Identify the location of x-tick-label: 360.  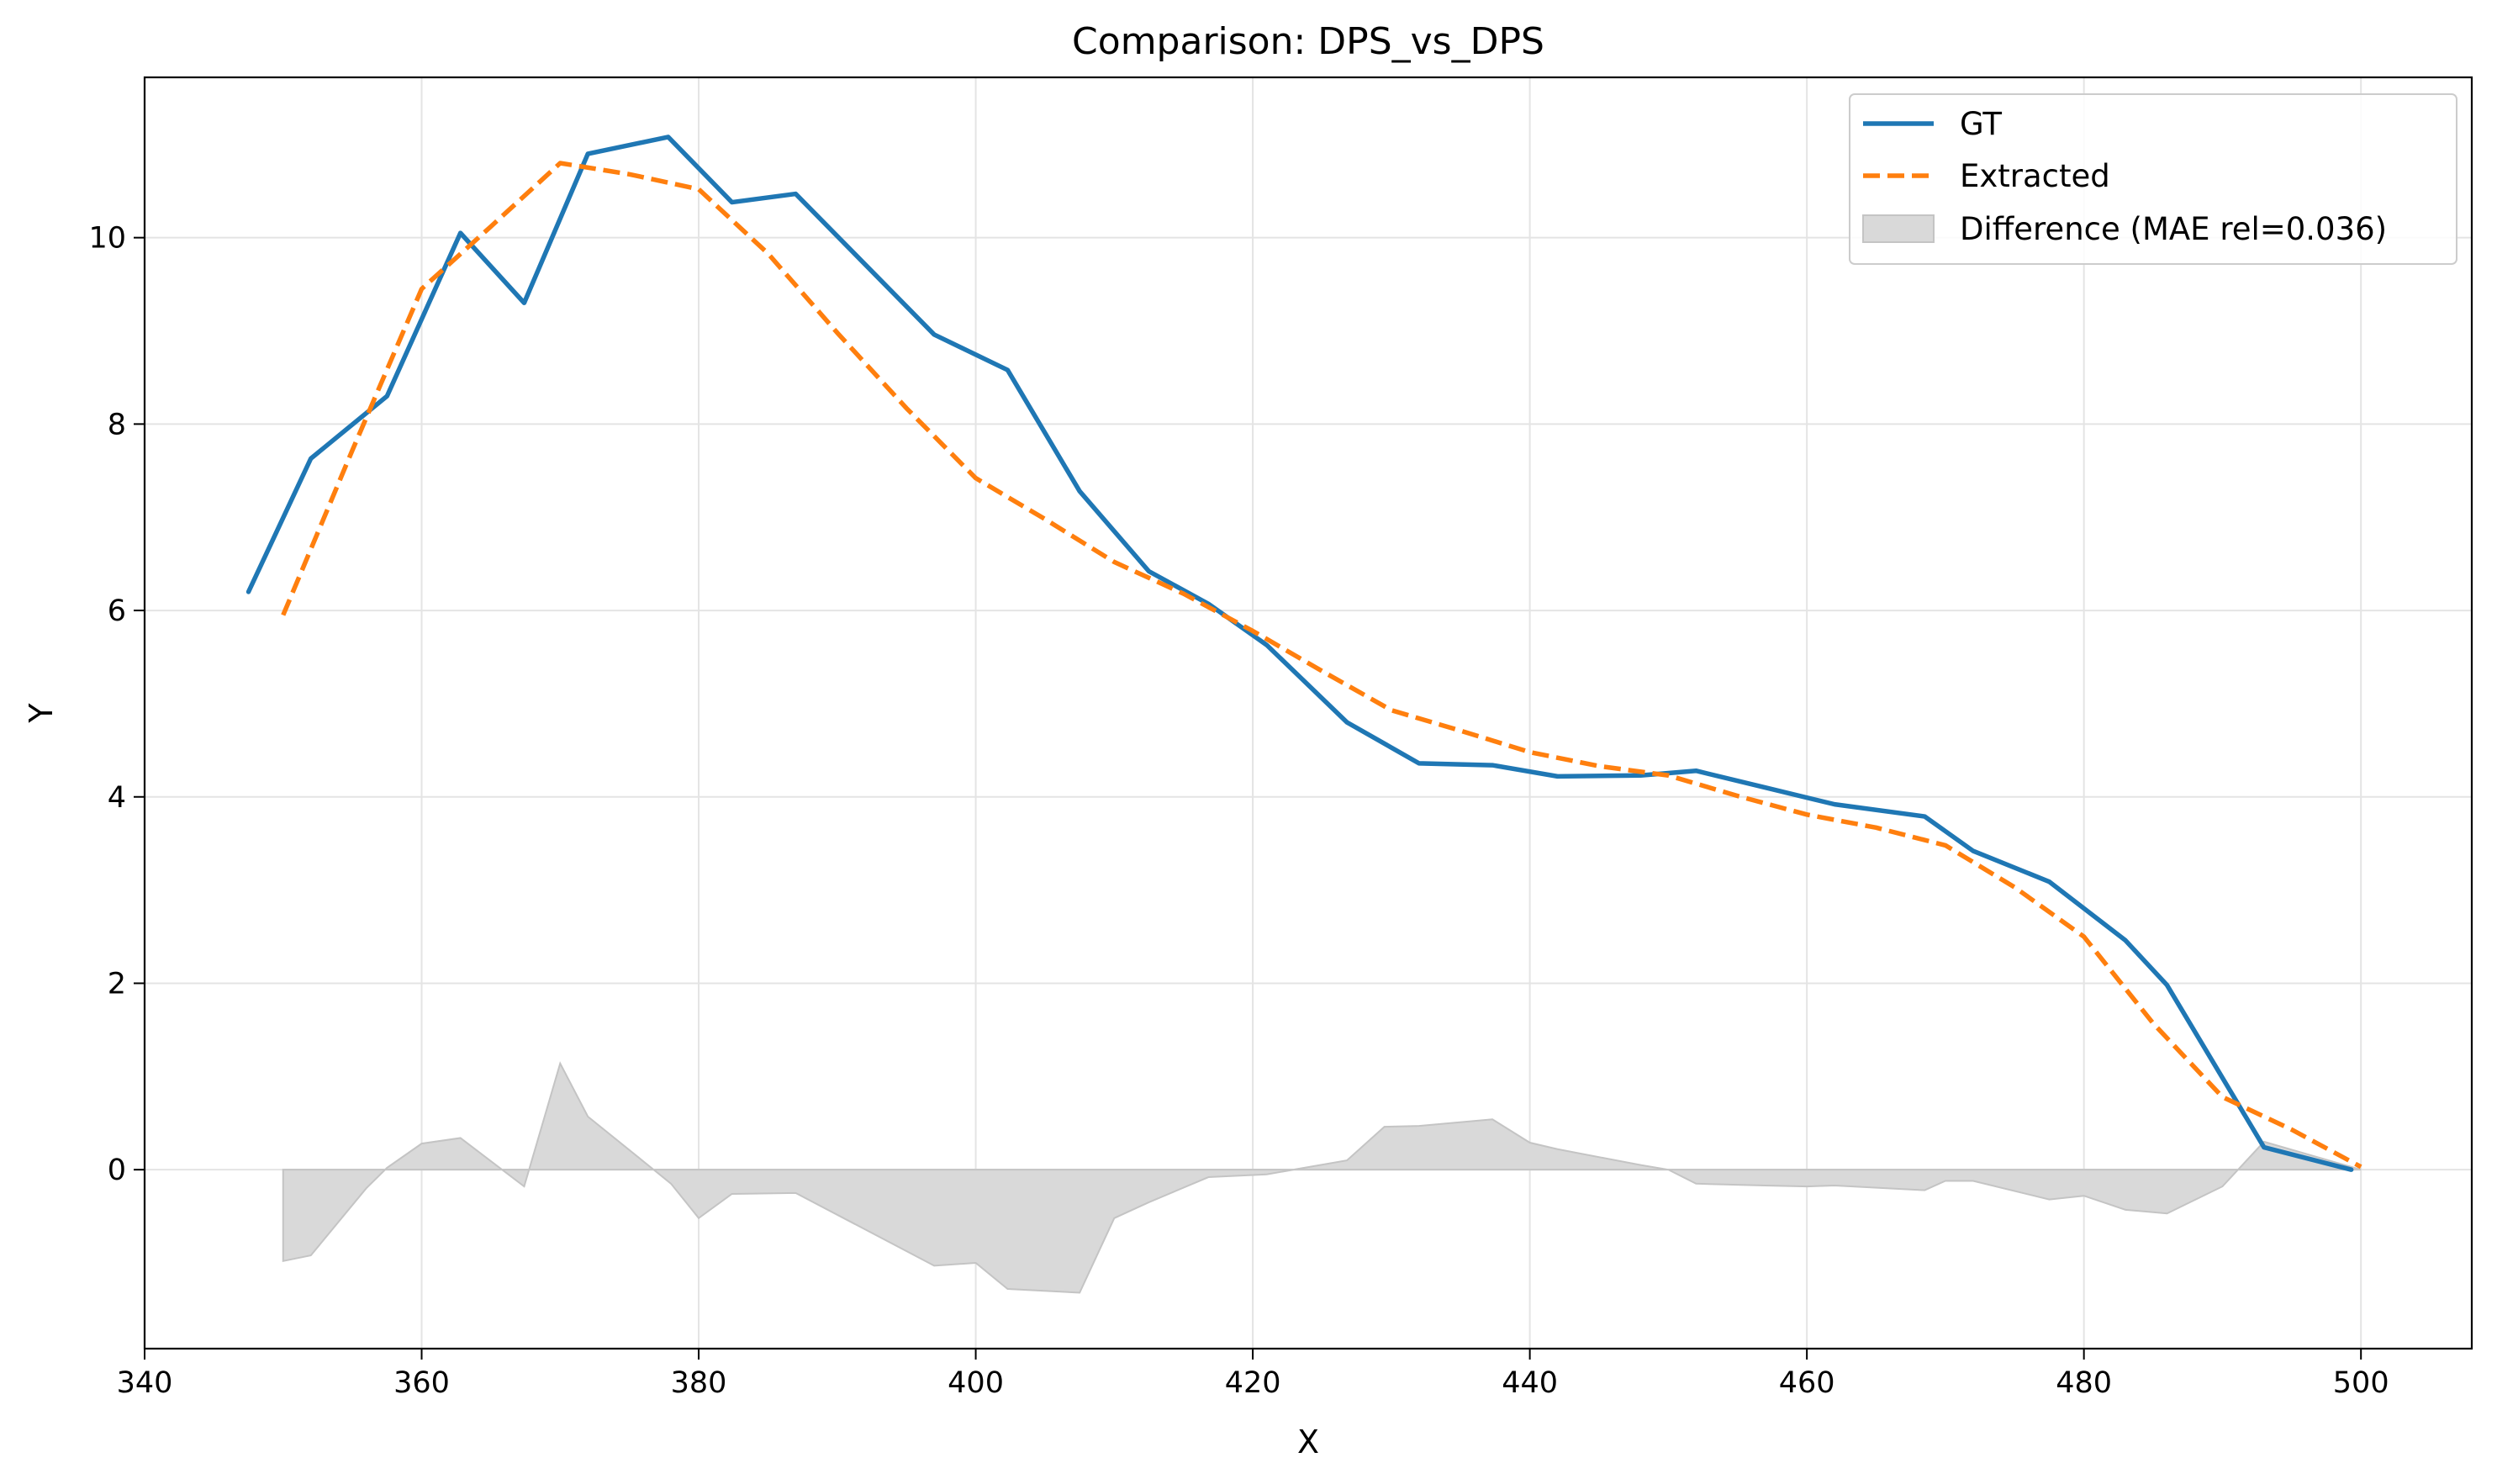
(421, 1383).